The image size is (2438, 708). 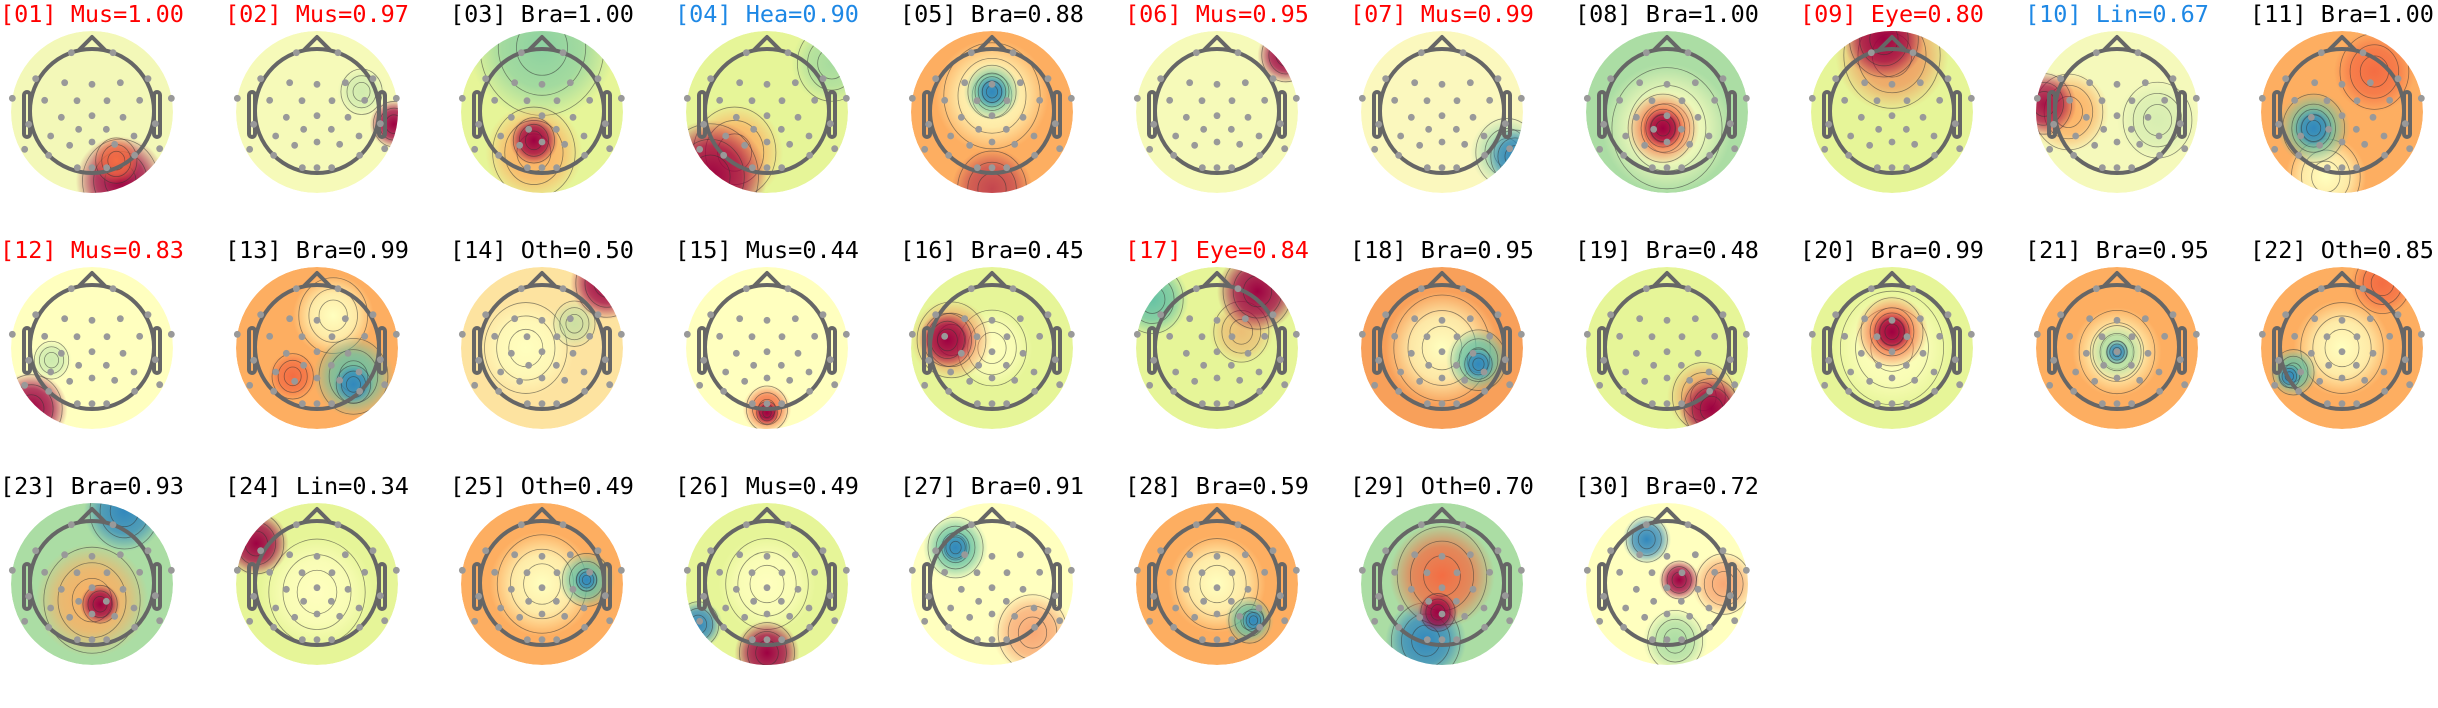 I want to click on component-panel: [07] Mus=0.99, so click(x=1462, y=118).